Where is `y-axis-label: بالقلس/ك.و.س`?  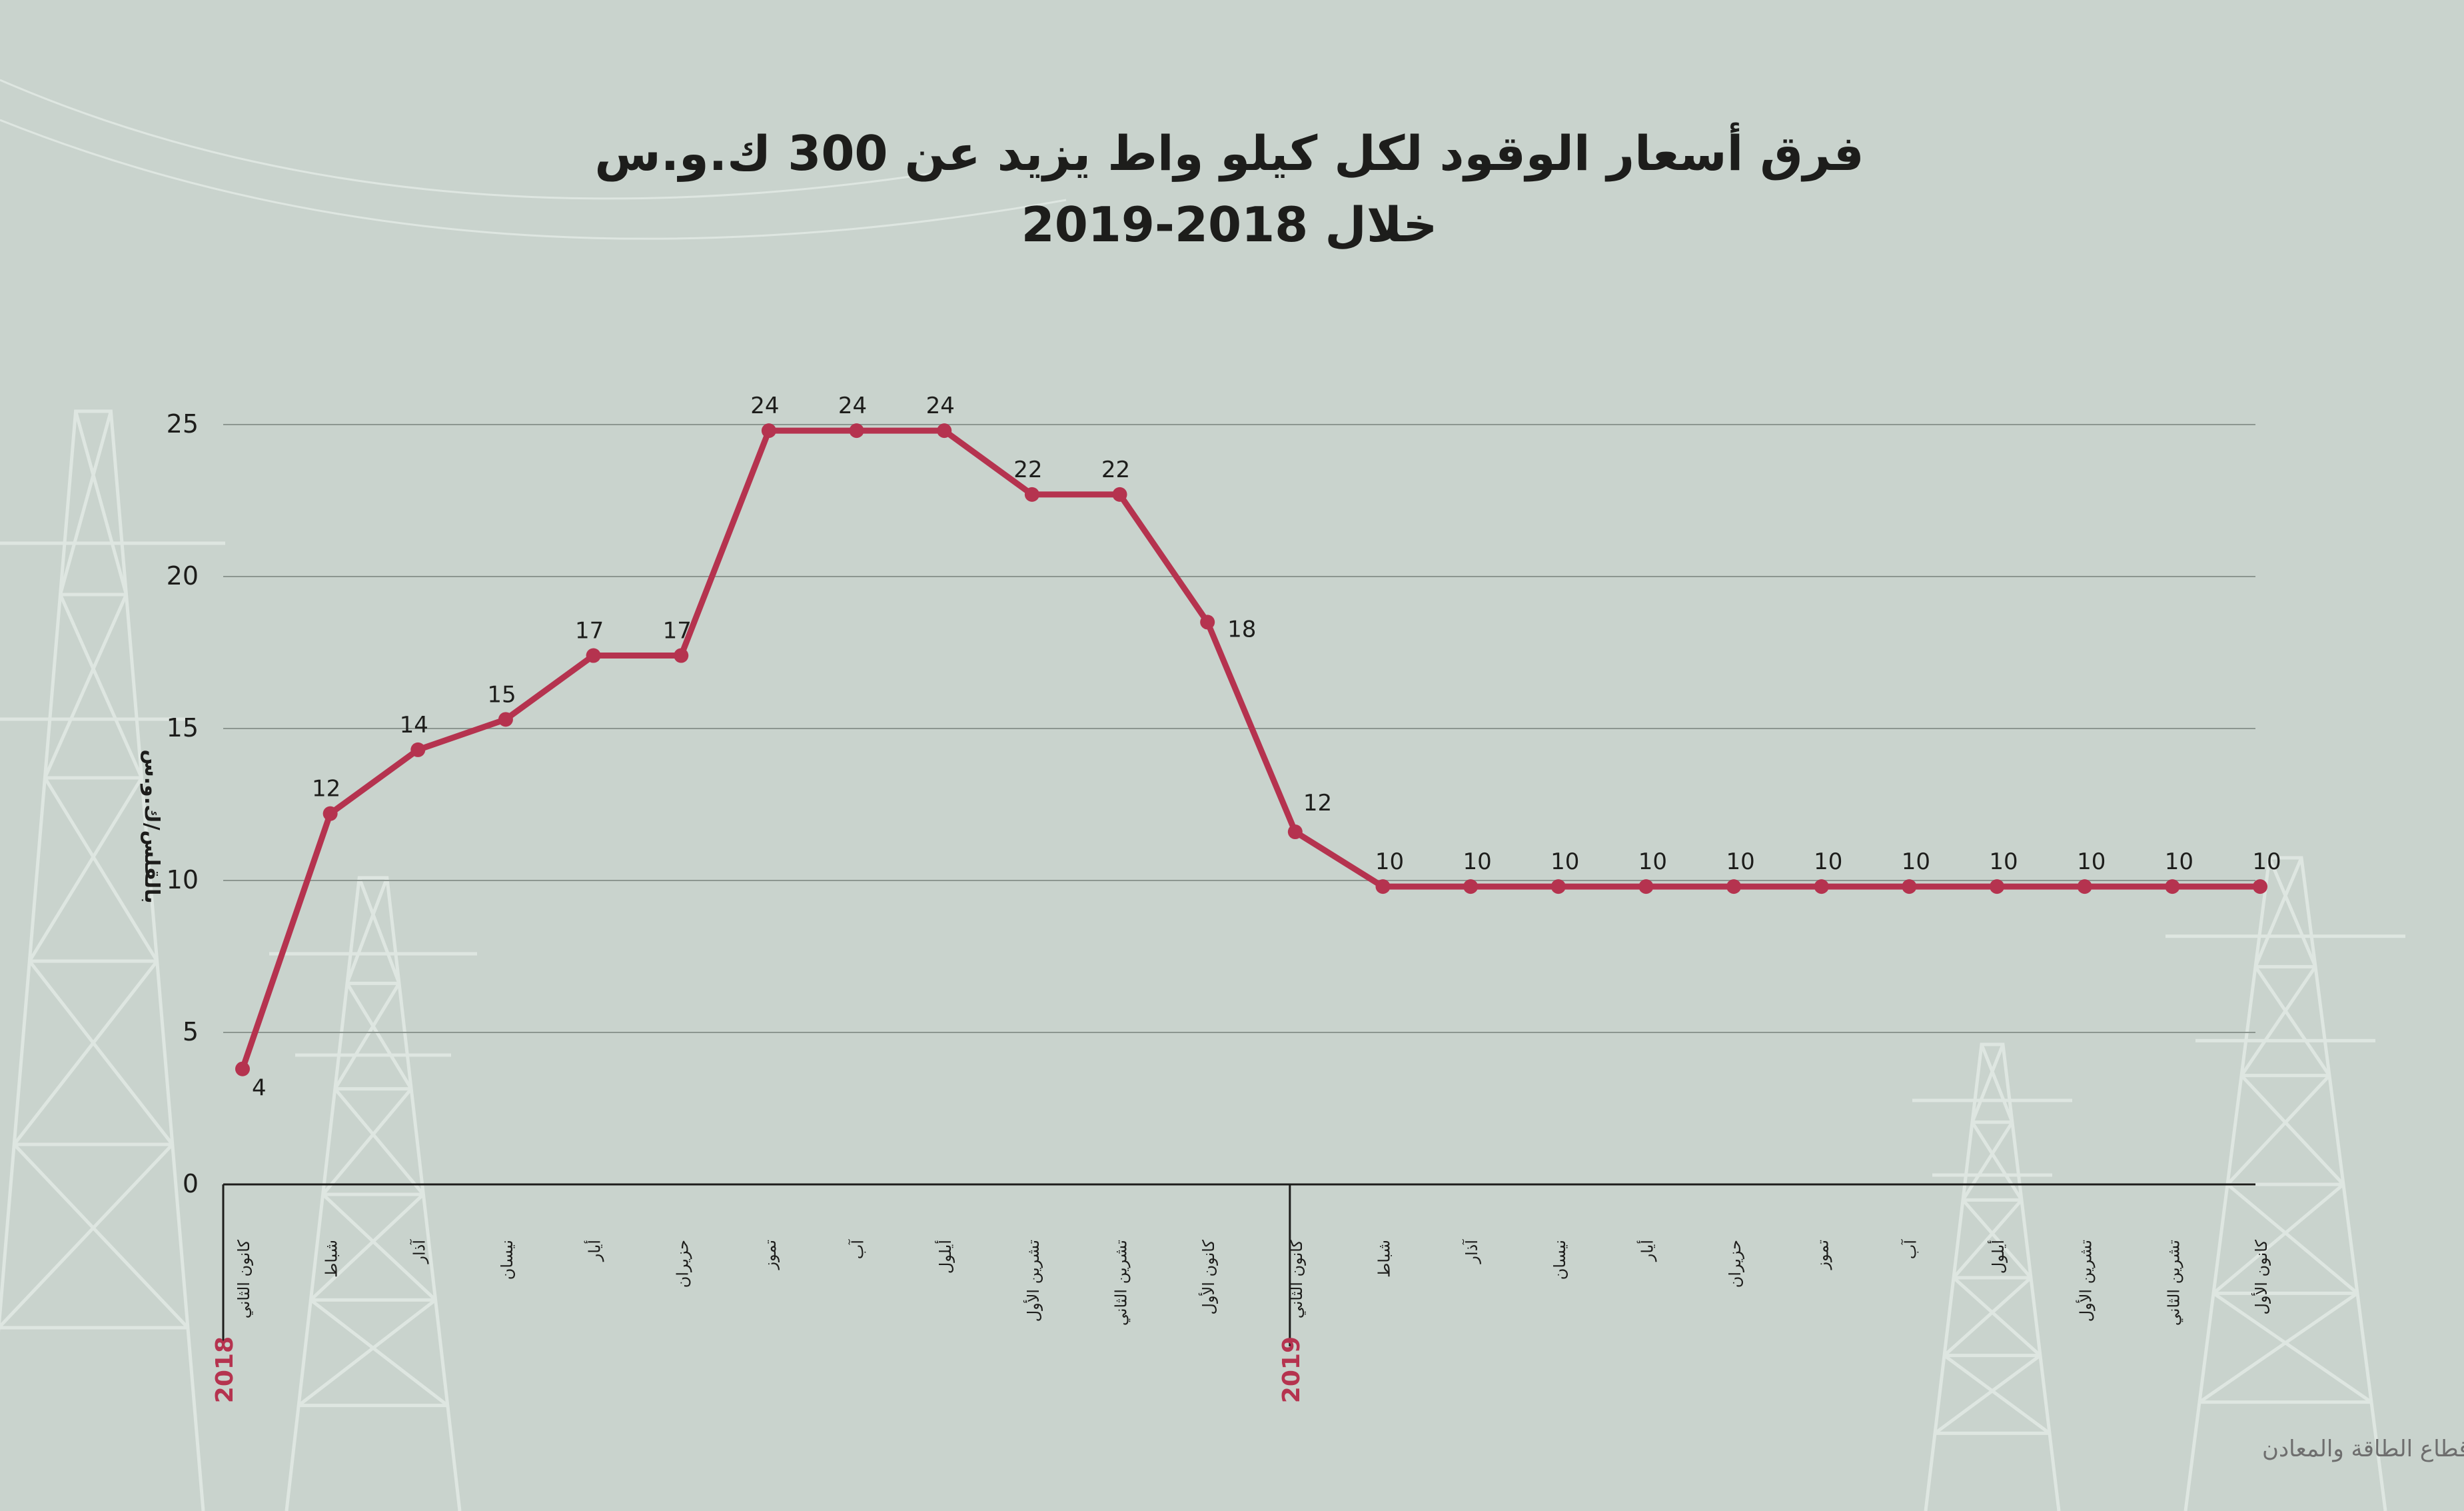
y-axis-label: بالقلس/ك.و.س is located at coordinates (151, 826).